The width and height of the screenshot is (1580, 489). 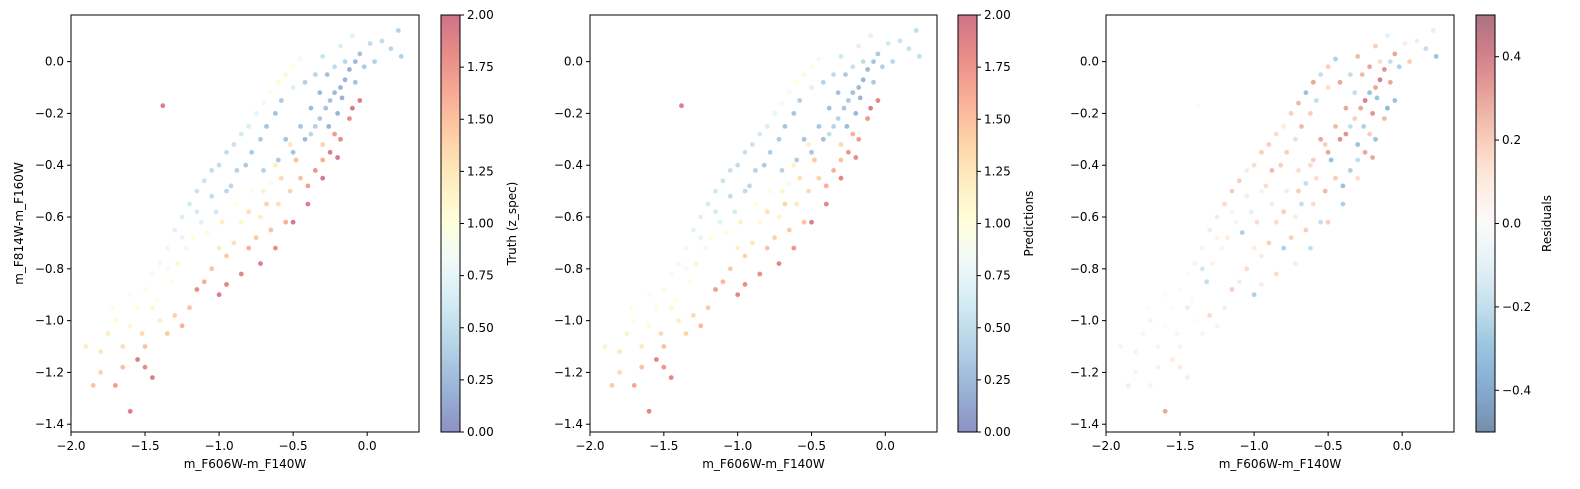 What do you see at coordinates (49, 321) in the screenshot?
I see `y-tick-label: −1.0` at bounding box center [49, 321].